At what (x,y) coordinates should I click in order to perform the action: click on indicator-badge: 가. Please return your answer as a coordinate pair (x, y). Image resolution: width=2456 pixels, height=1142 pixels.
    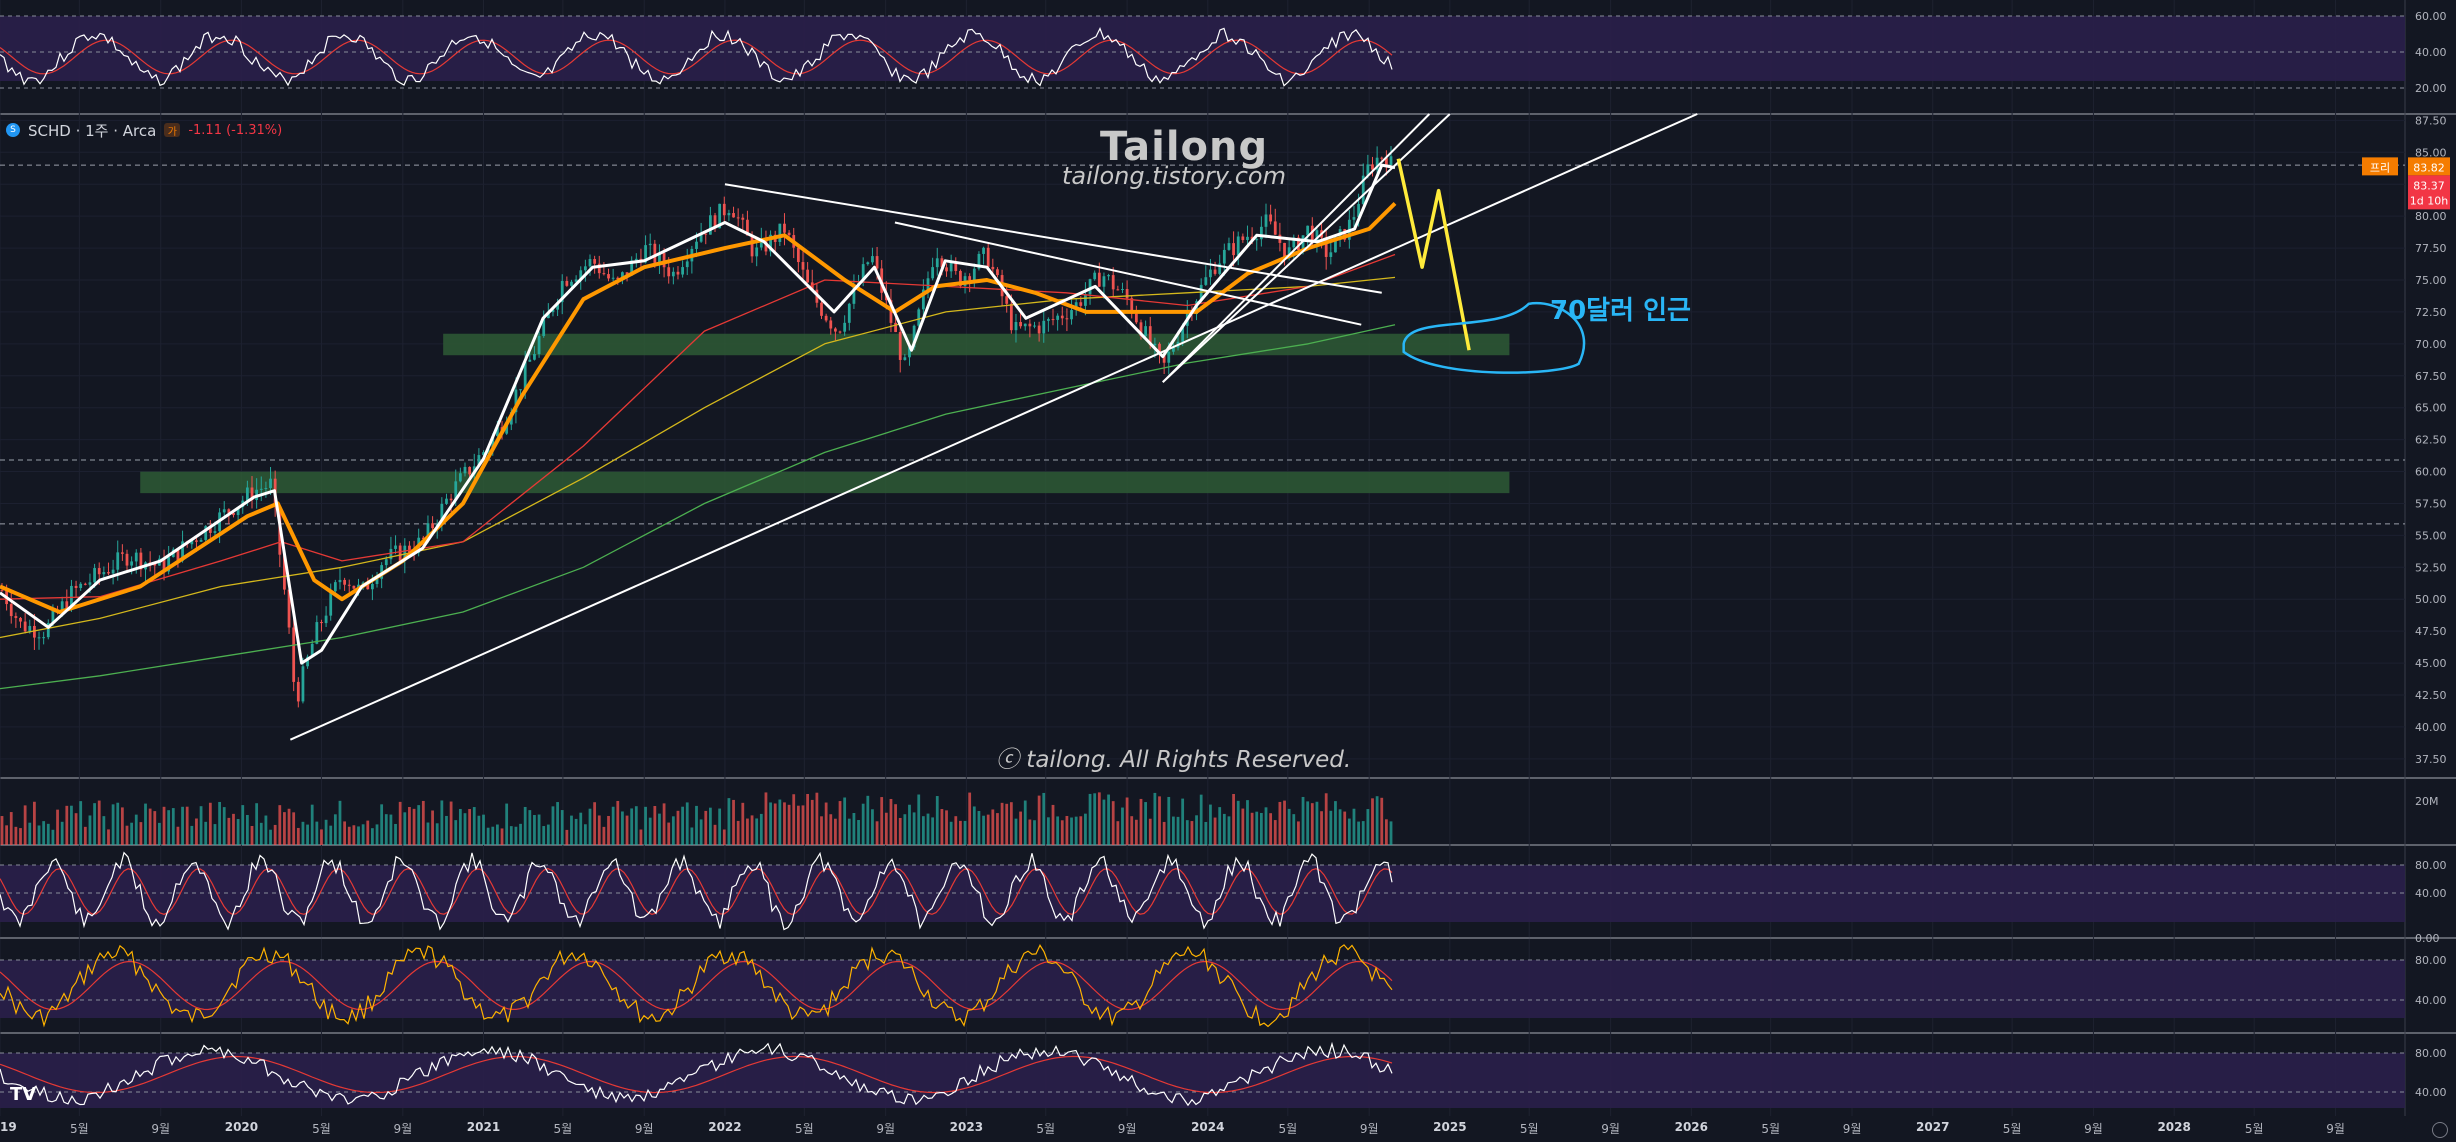
    Looking at the image, I should click on (172, 130).